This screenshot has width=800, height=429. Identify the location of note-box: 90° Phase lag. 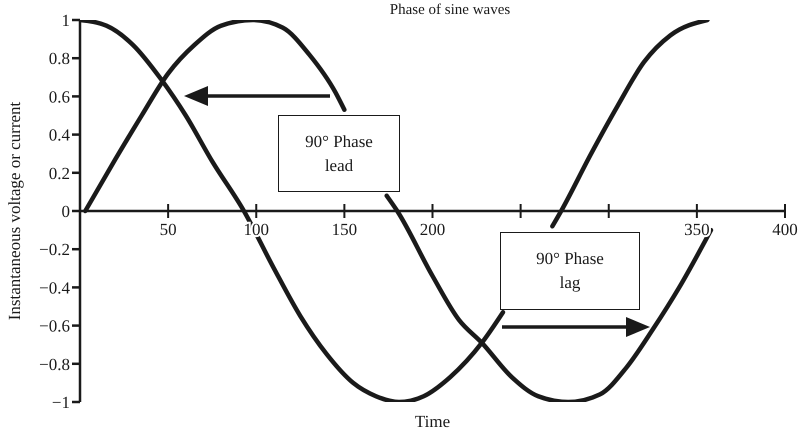
(570, 271).